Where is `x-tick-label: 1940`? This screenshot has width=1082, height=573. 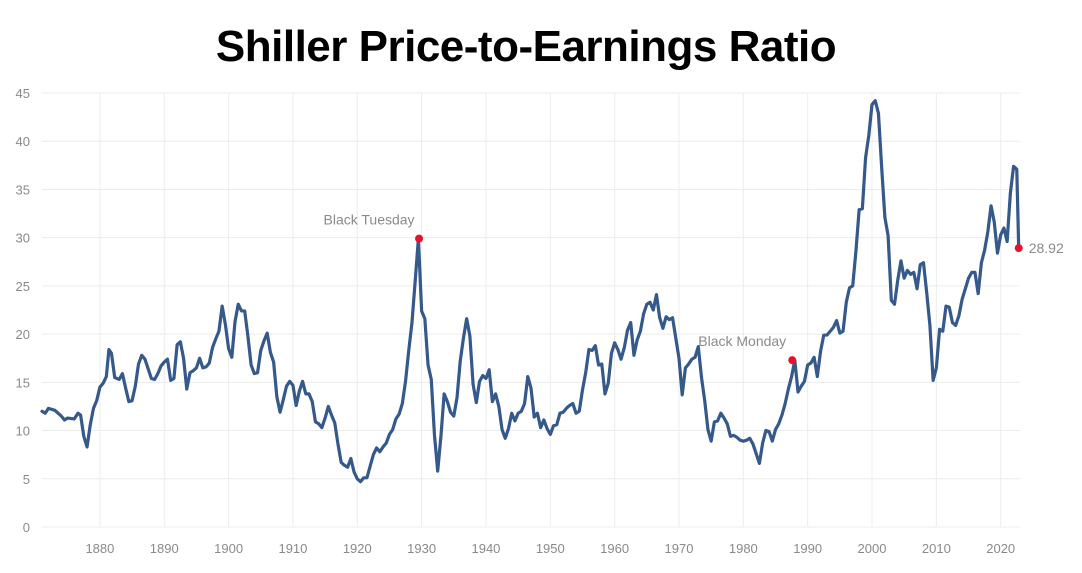 x-tick-label: 1940 is located at coordinates (485, 548).